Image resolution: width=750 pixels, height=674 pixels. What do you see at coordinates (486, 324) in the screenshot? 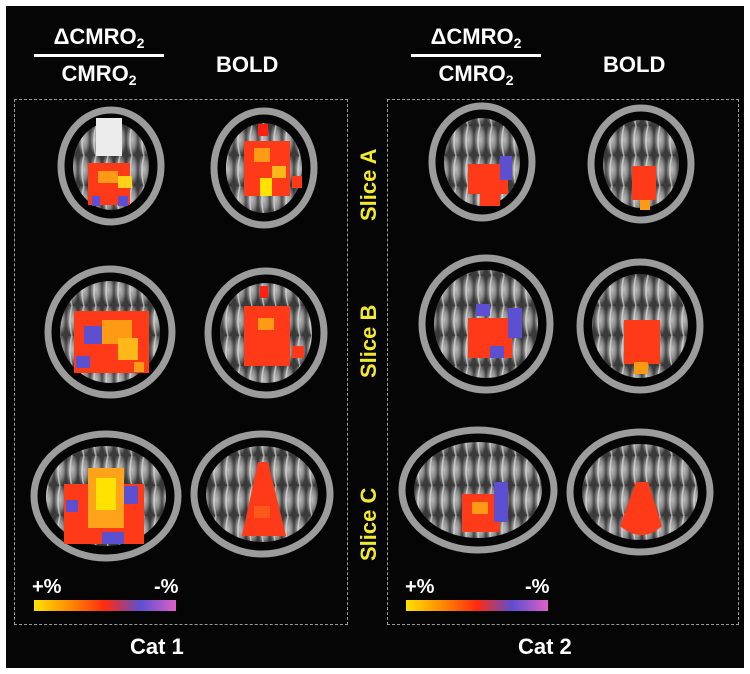
I see `brain-cat2-cmro-slice-b` at bounding box center [486, 324].